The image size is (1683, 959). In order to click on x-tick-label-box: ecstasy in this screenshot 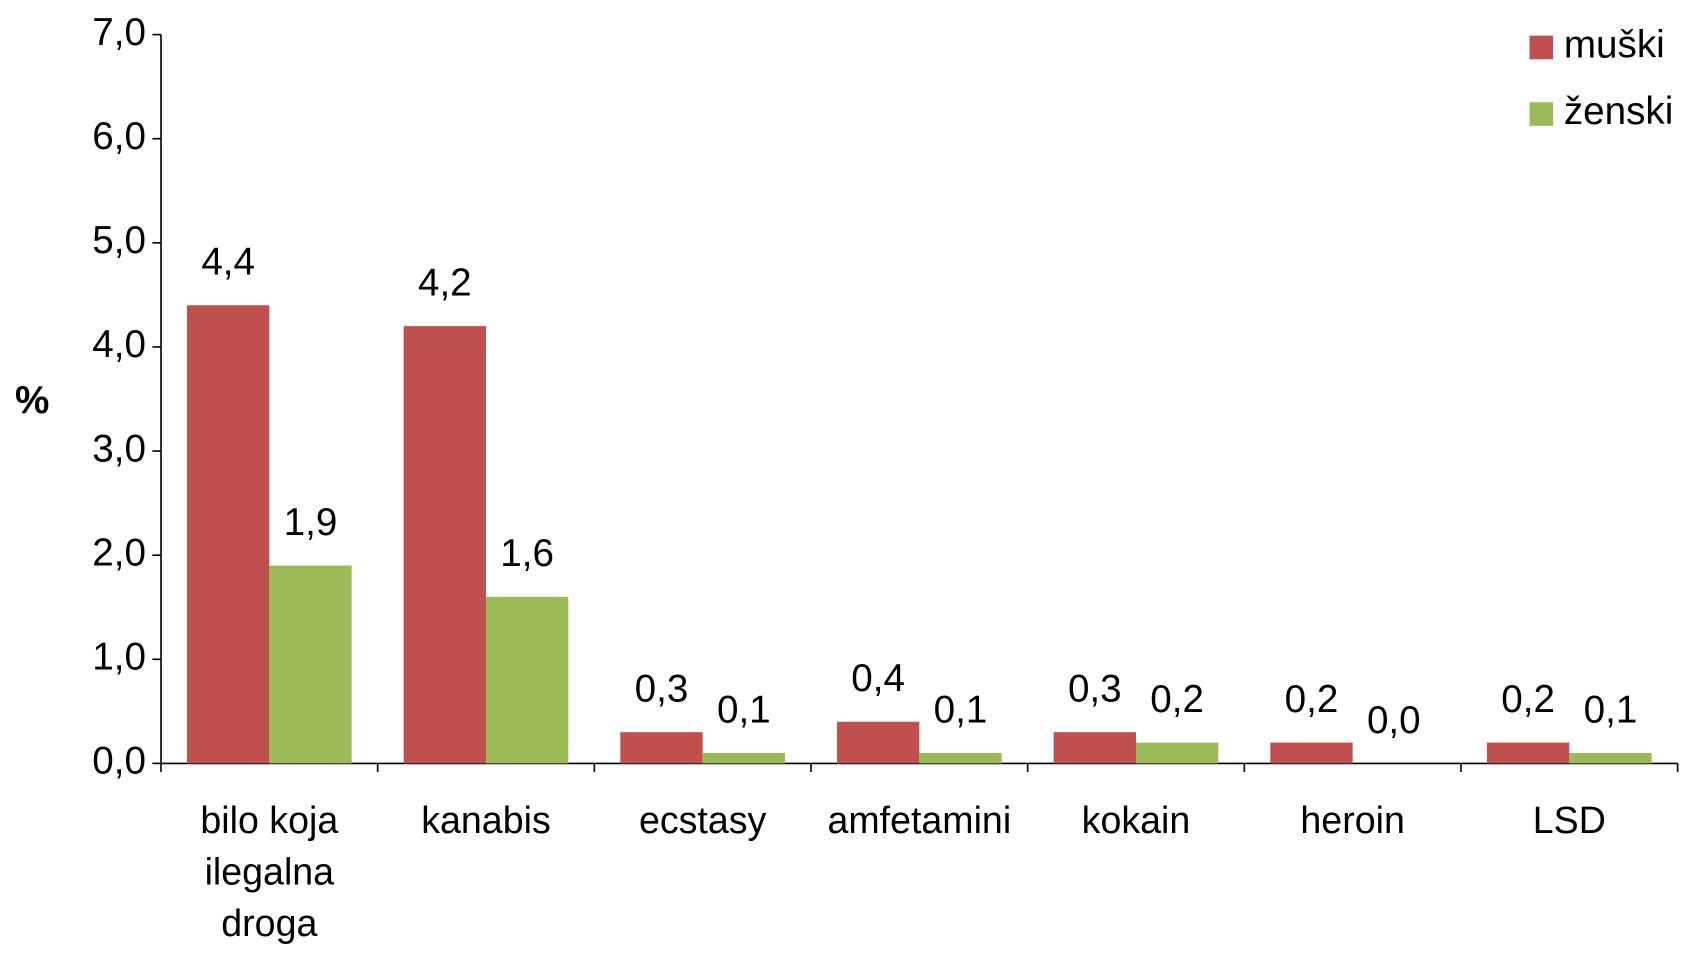, I will do `click(702, 820)`.